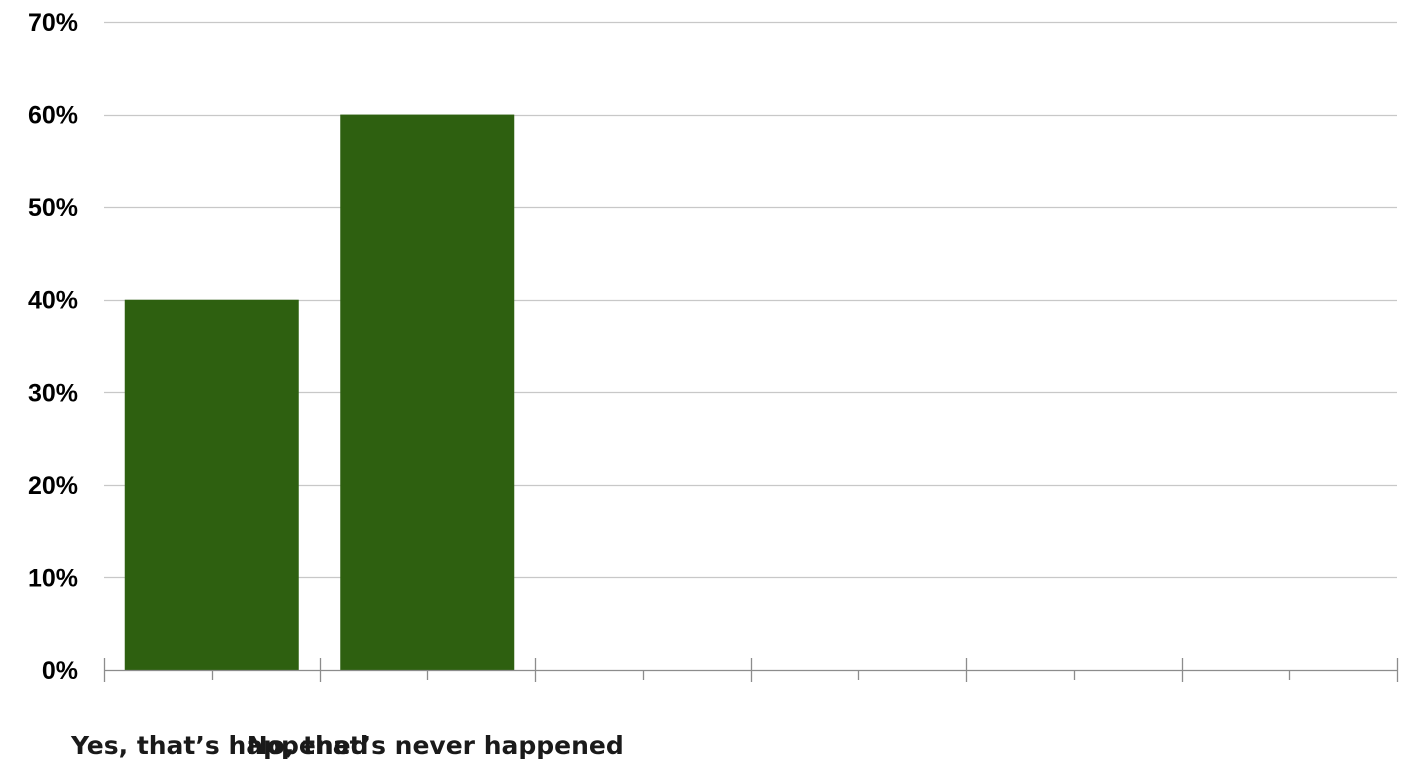  Describe the element at coordinates (53, 23) in the screenshot. I see `y-tick-label: 70%` at that location.